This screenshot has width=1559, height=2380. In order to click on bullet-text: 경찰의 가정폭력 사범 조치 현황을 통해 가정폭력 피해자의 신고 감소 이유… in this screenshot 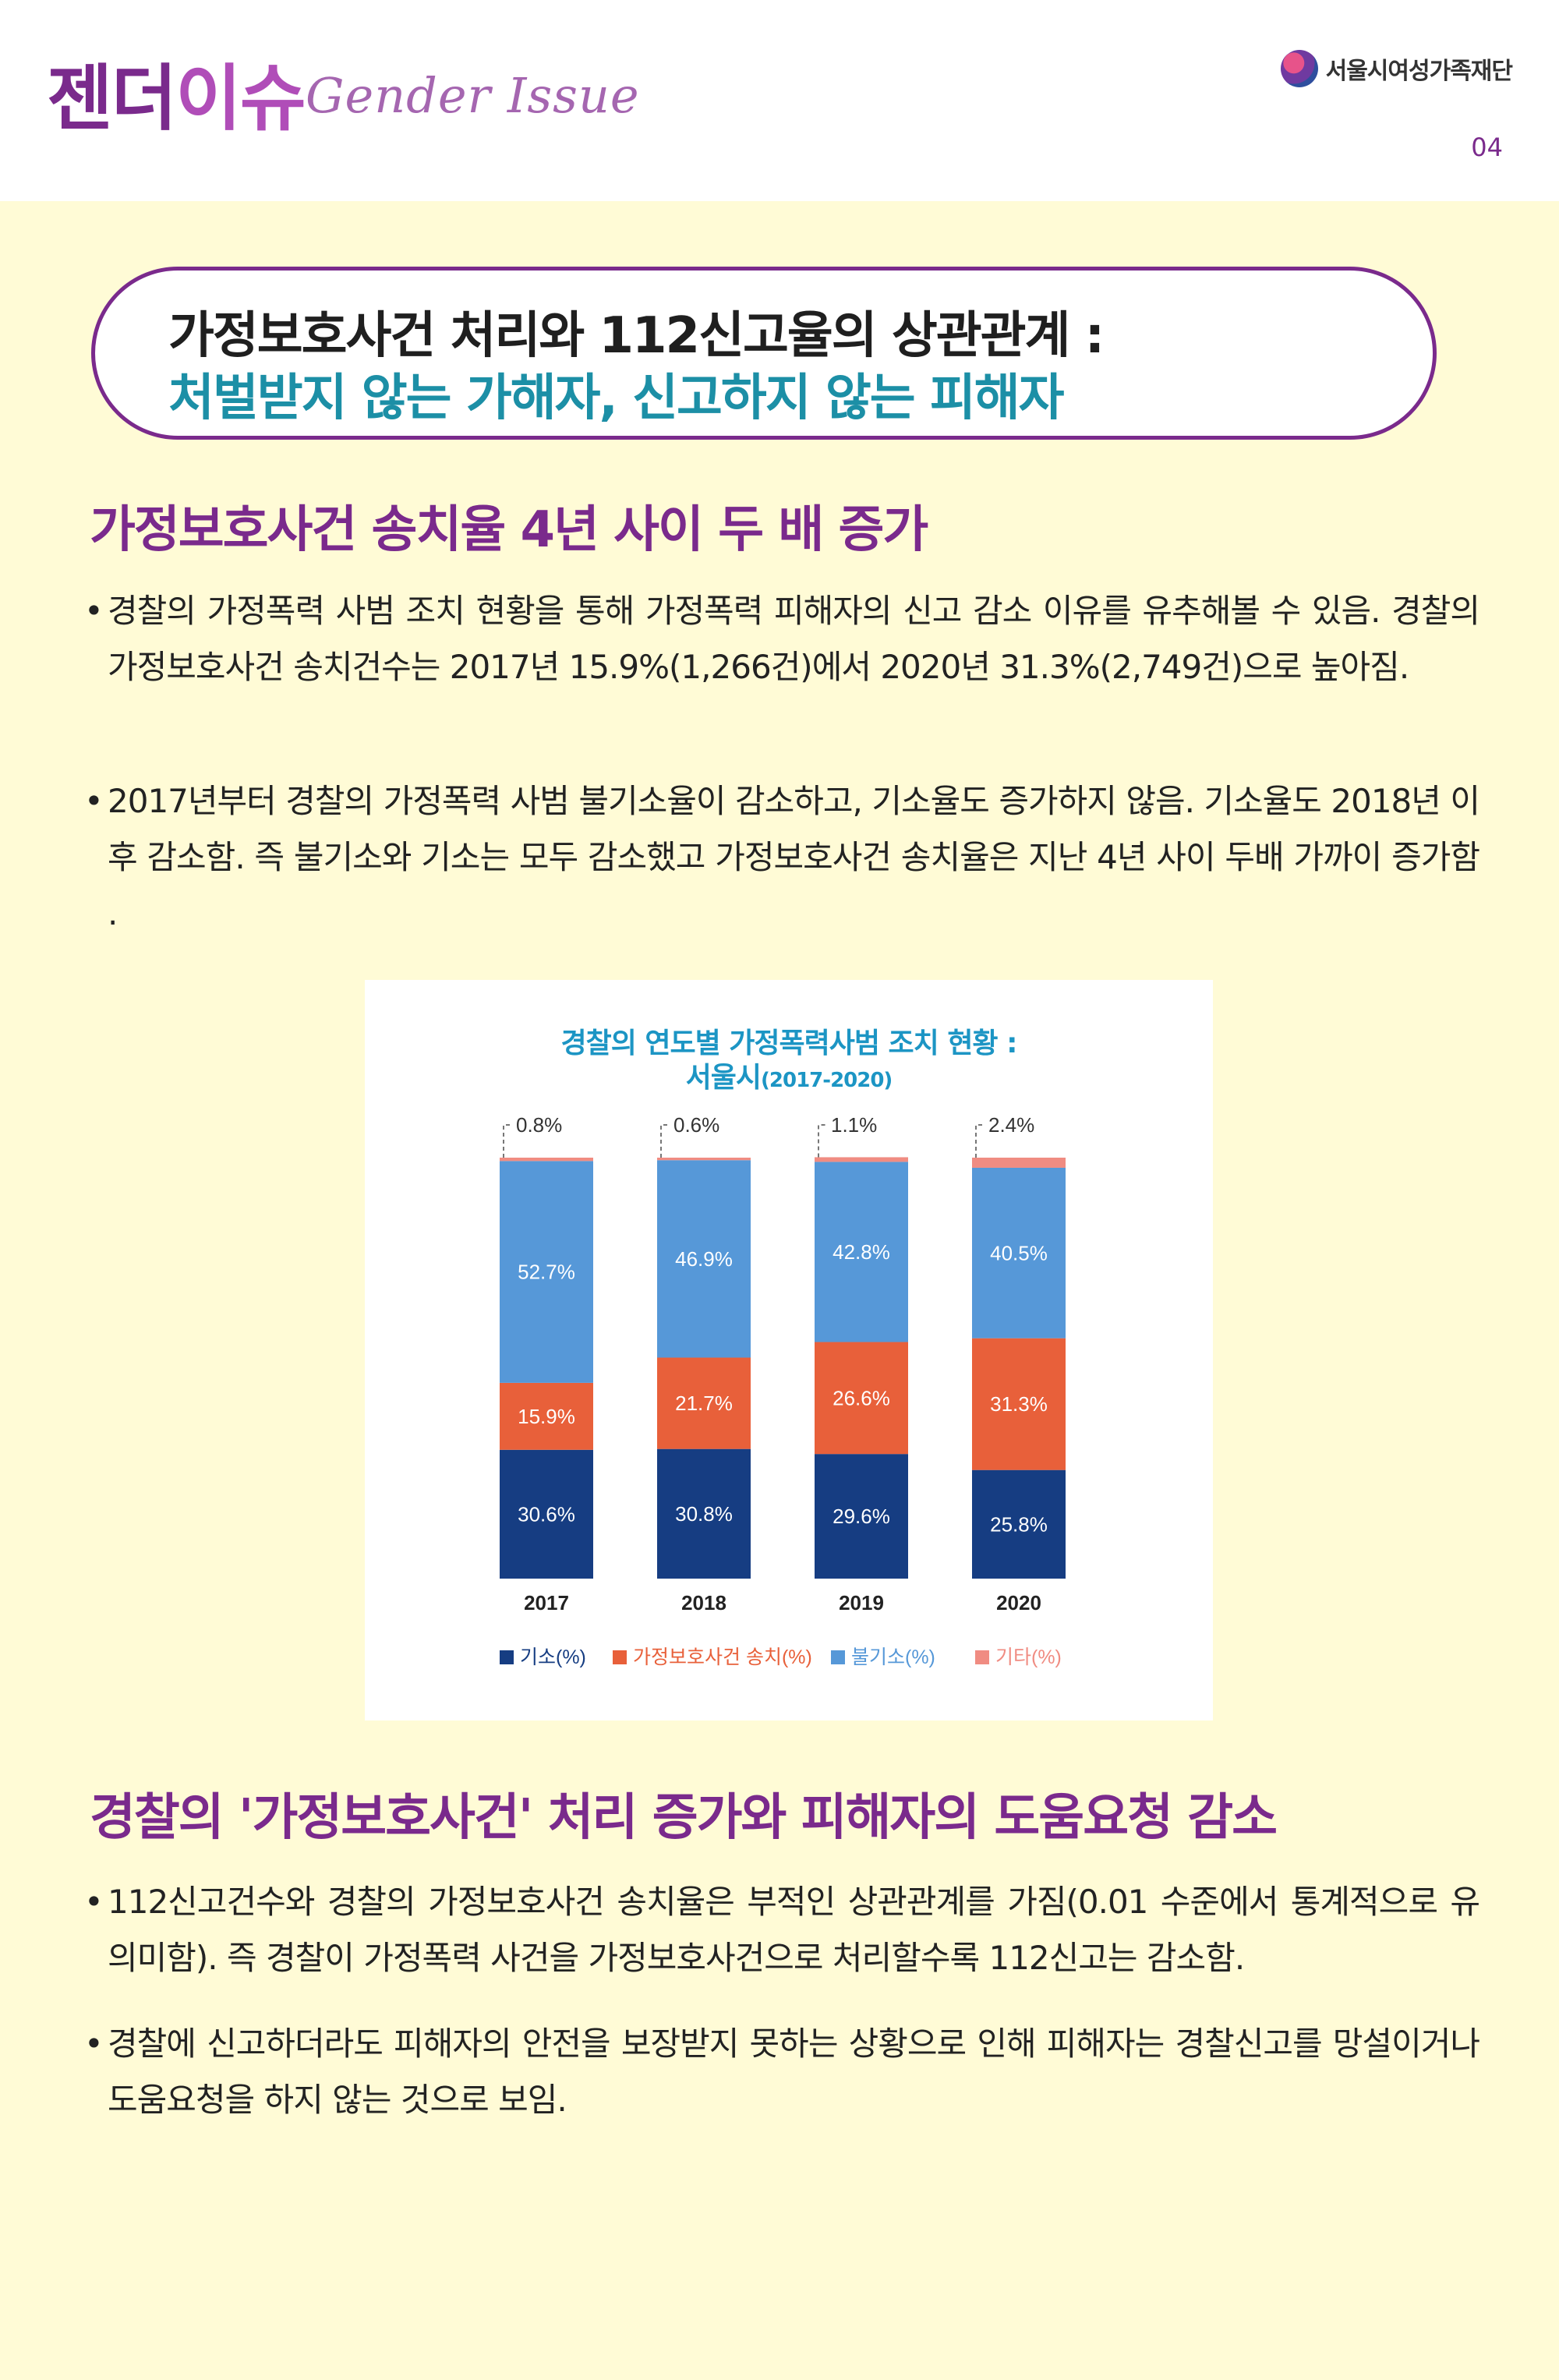, I will do `click(794, 639)`.